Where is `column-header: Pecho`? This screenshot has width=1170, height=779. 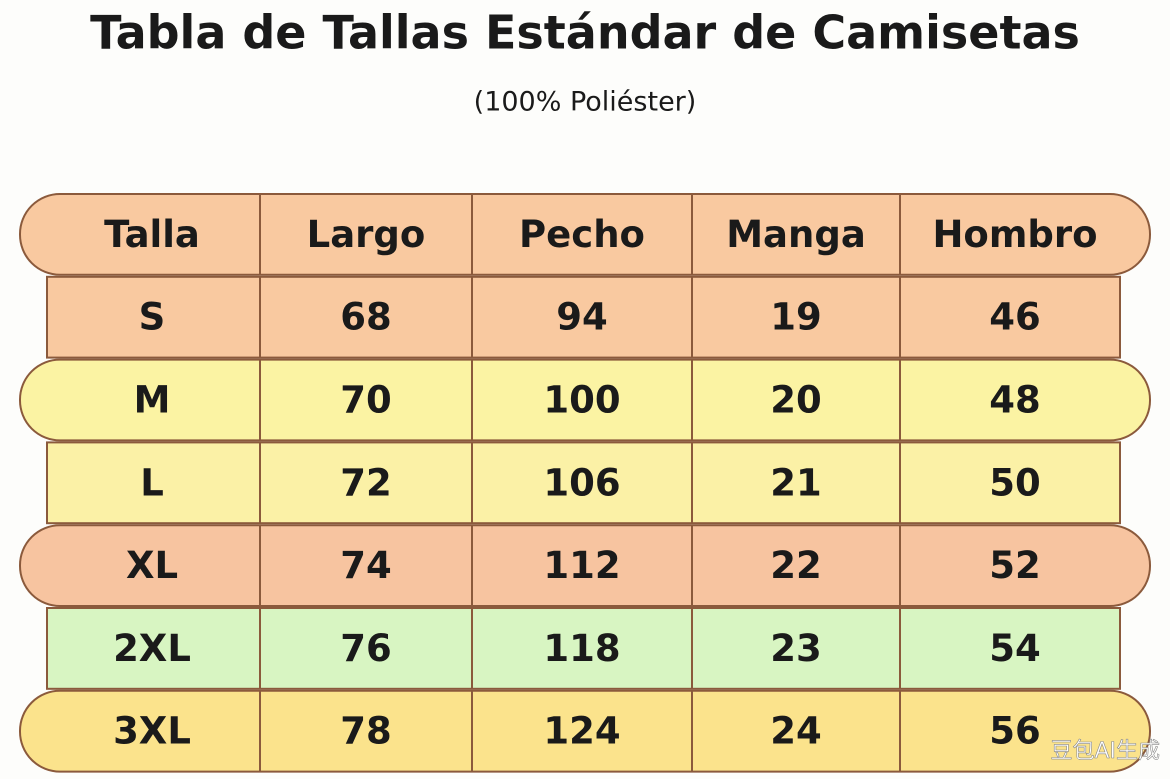
column-header: Pecho is located at coordinates (582, 234).